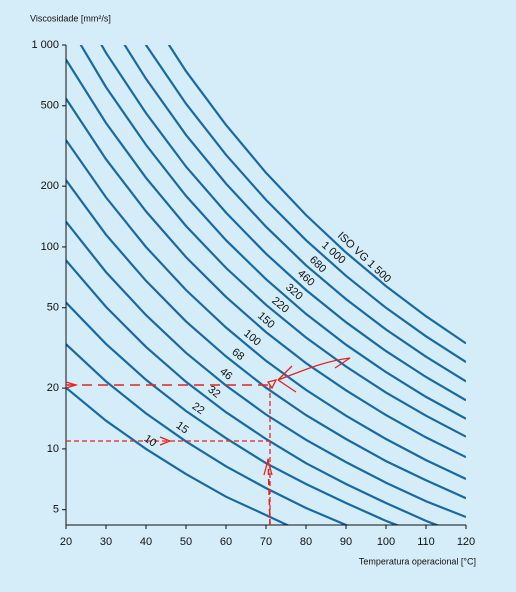 The image size is (516, 592). I want to click on y-tick-label: 200, so click(50, 186).